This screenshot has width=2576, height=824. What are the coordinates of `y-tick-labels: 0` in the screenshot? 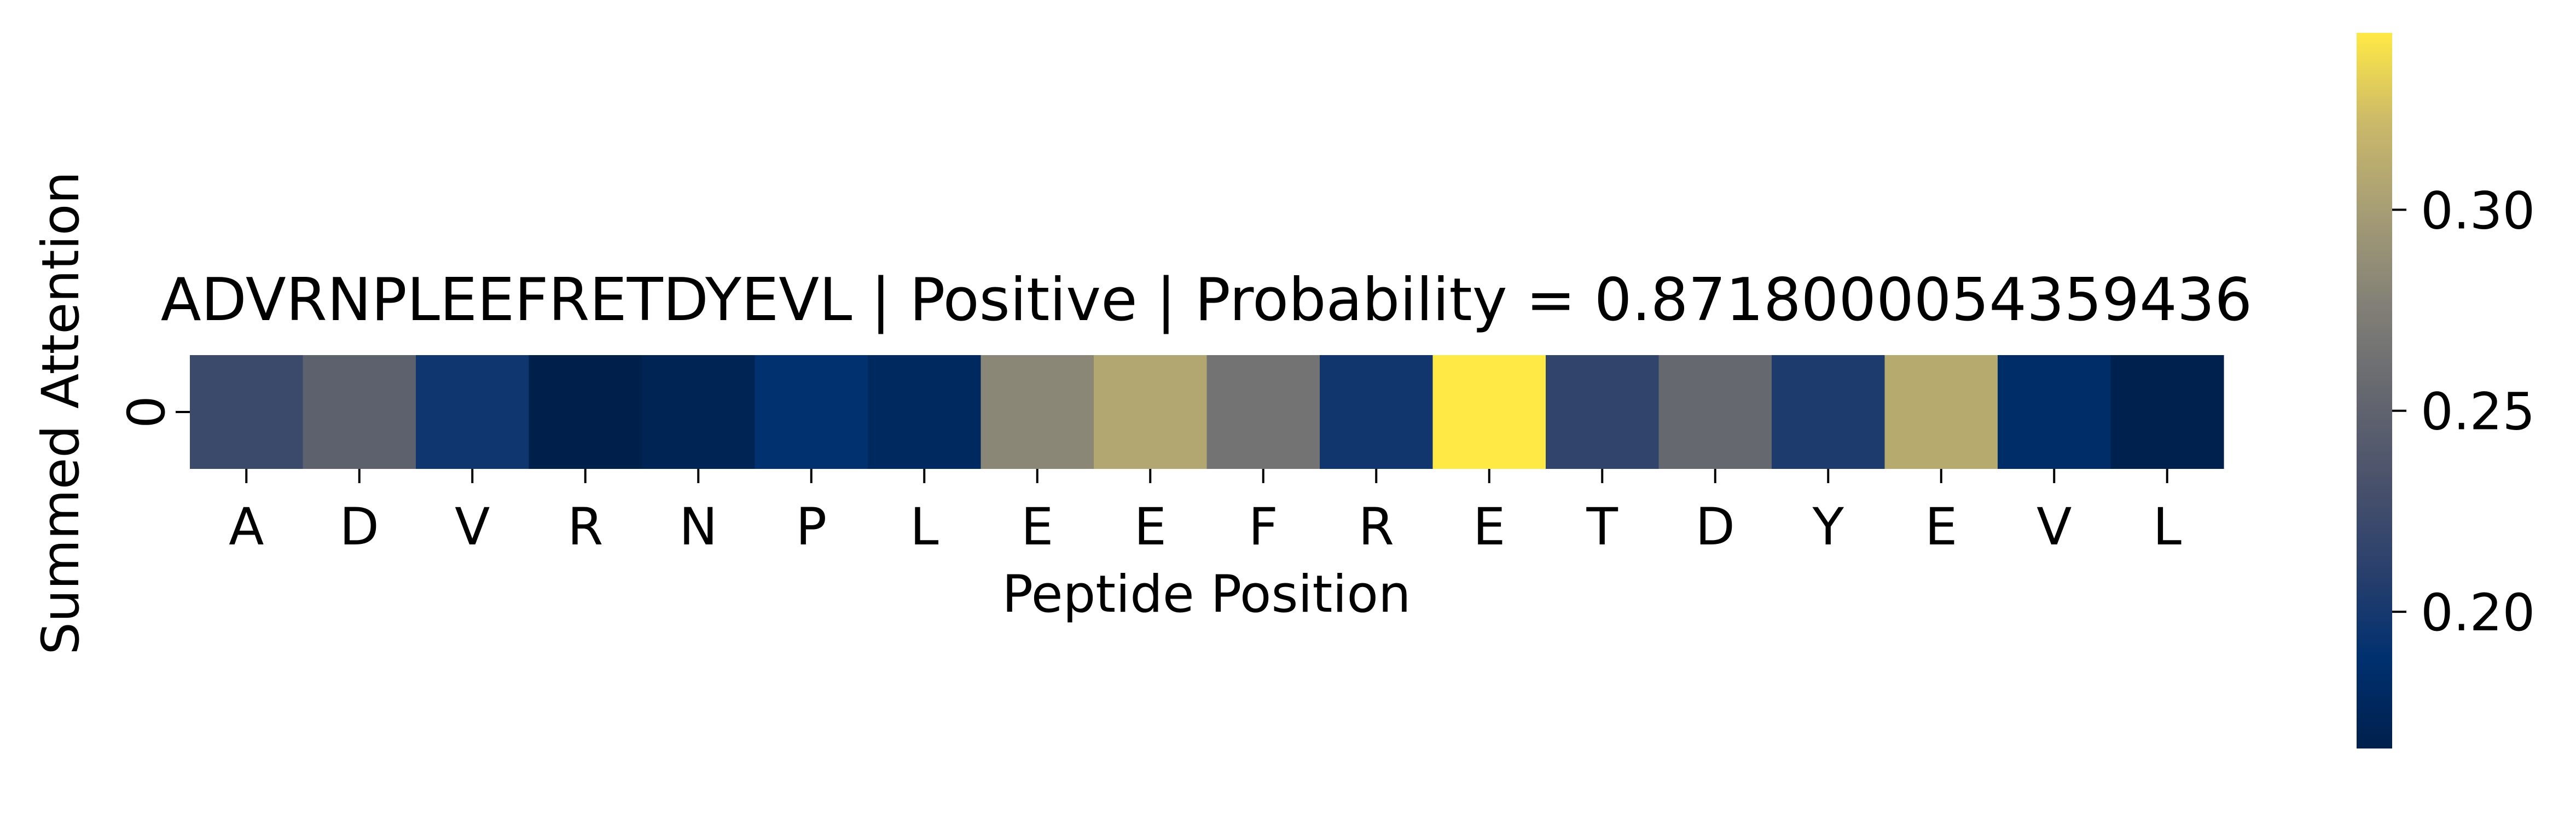 It's located at (154, 412).